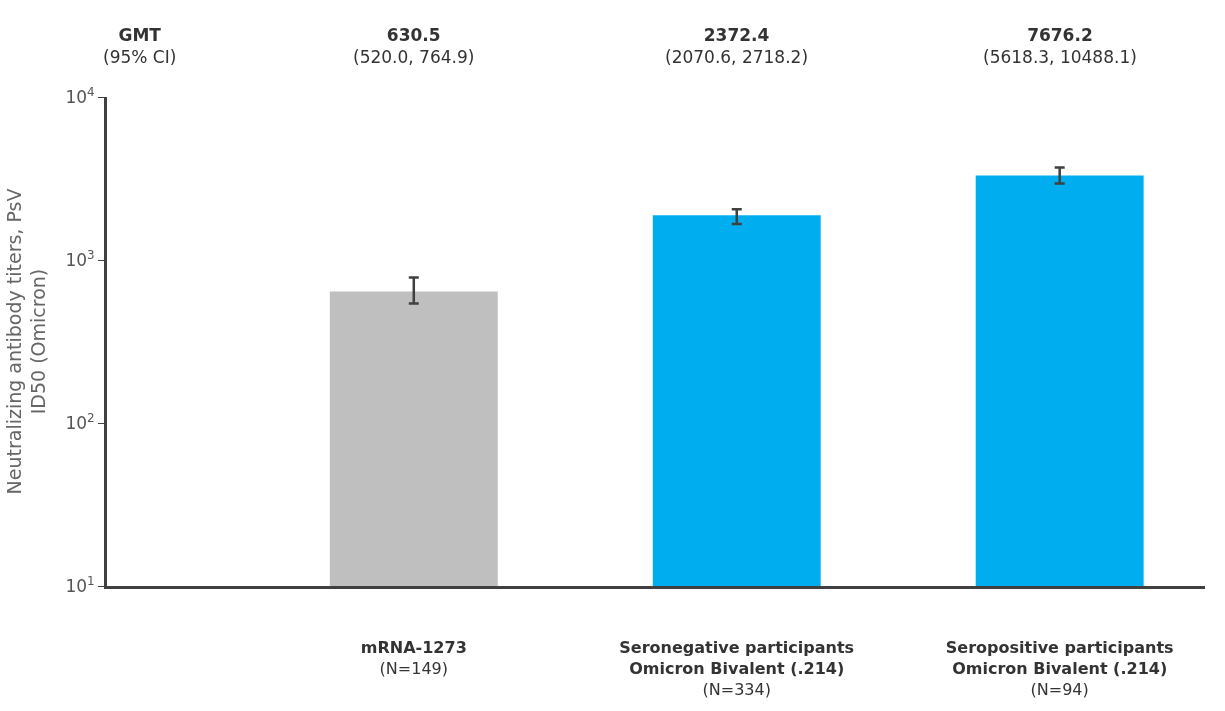 Image resolution: width=1225 pixels, height=711 pixels. What do you see at coordinates (26, 341) in the screenshot?
I see `y-axis-title: Neutralizing antibody titers, PsV ID50 (Omicron)` at bounding box center [26, 341].